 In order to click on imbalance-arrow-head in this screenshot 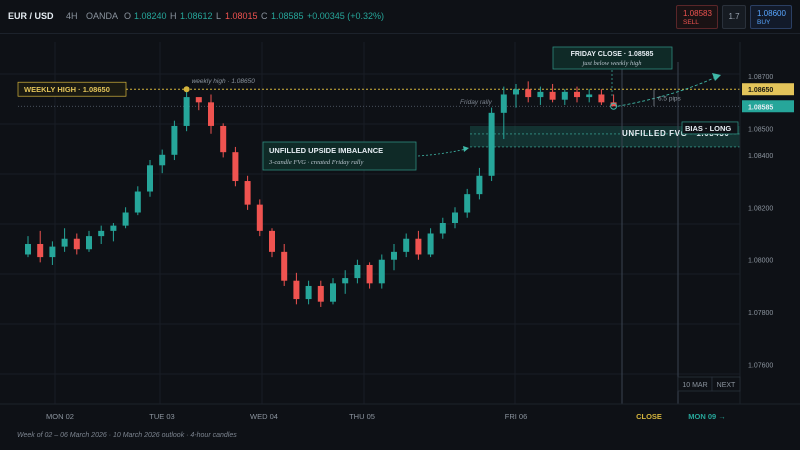, I will do `click(466, 149)`.